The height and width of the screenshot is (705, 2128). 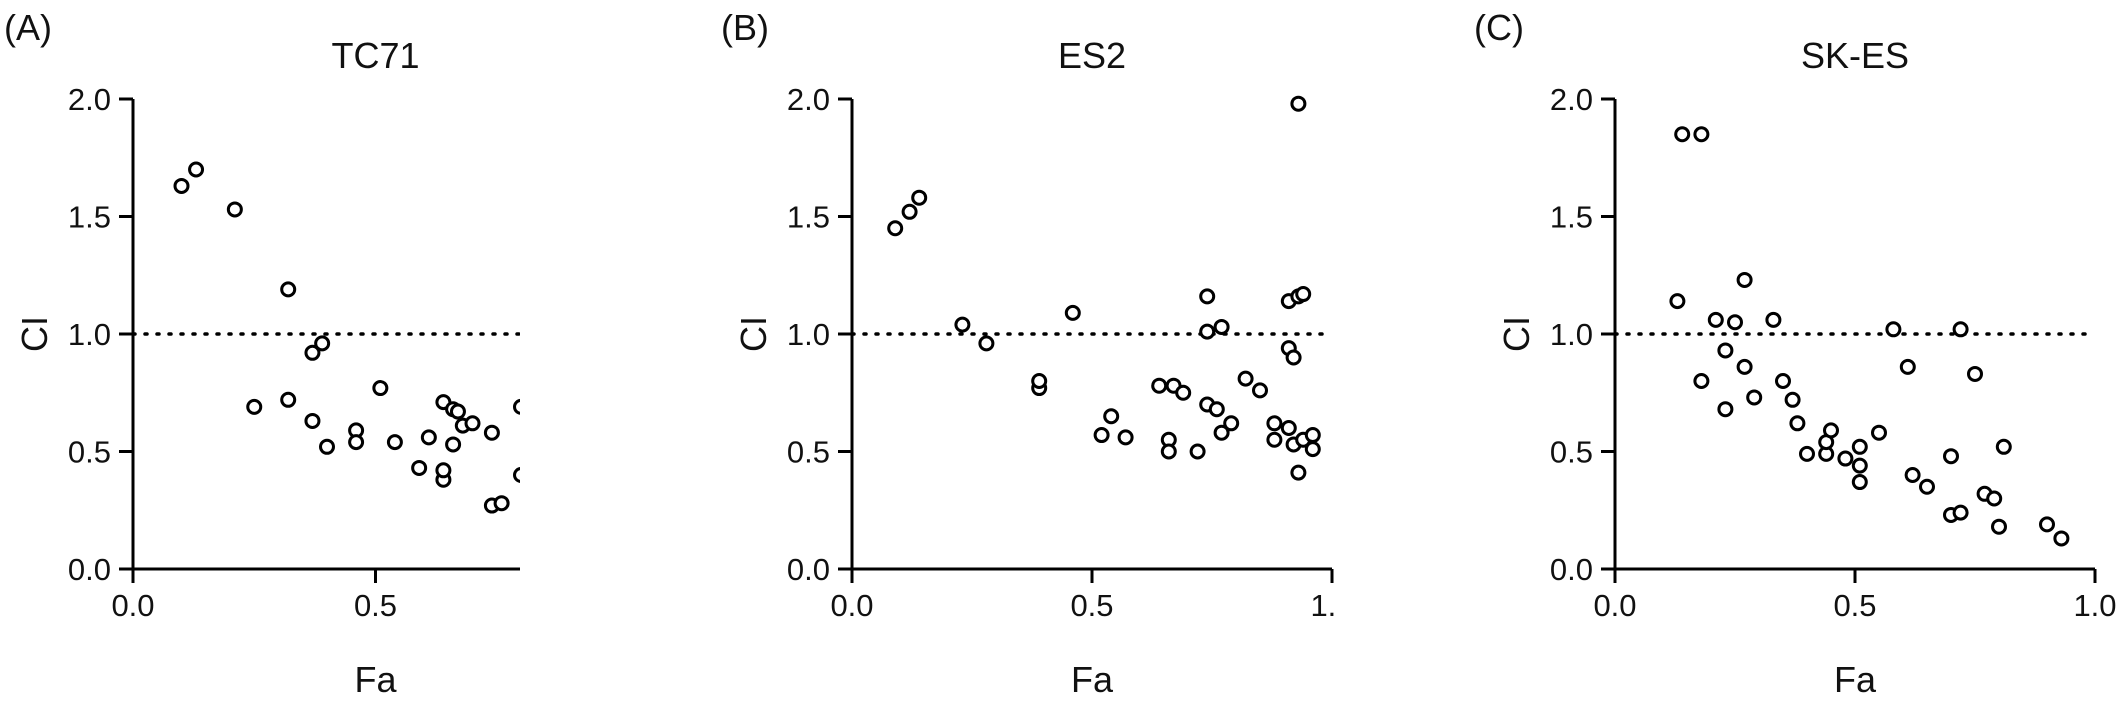 What do you see at coordinates (375, 55) in the screenshot?
I see `chart-title: TC71` at bounding box center [375, 55].